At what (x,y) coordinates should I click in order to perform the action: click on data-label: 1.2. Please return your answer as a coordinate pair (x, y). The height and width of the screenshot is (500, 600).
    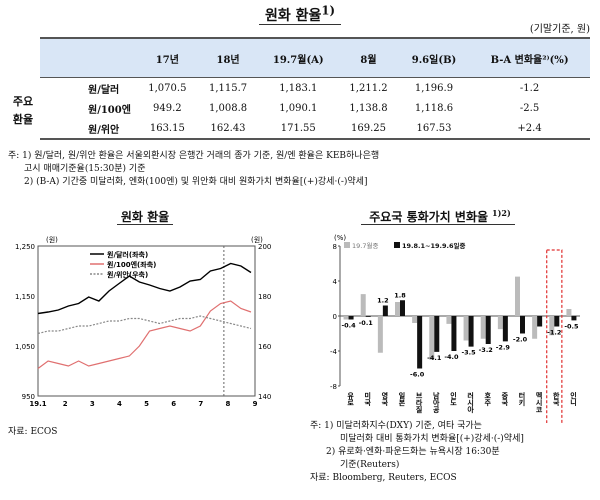
    Looking at the image, I should click on (383, 301).